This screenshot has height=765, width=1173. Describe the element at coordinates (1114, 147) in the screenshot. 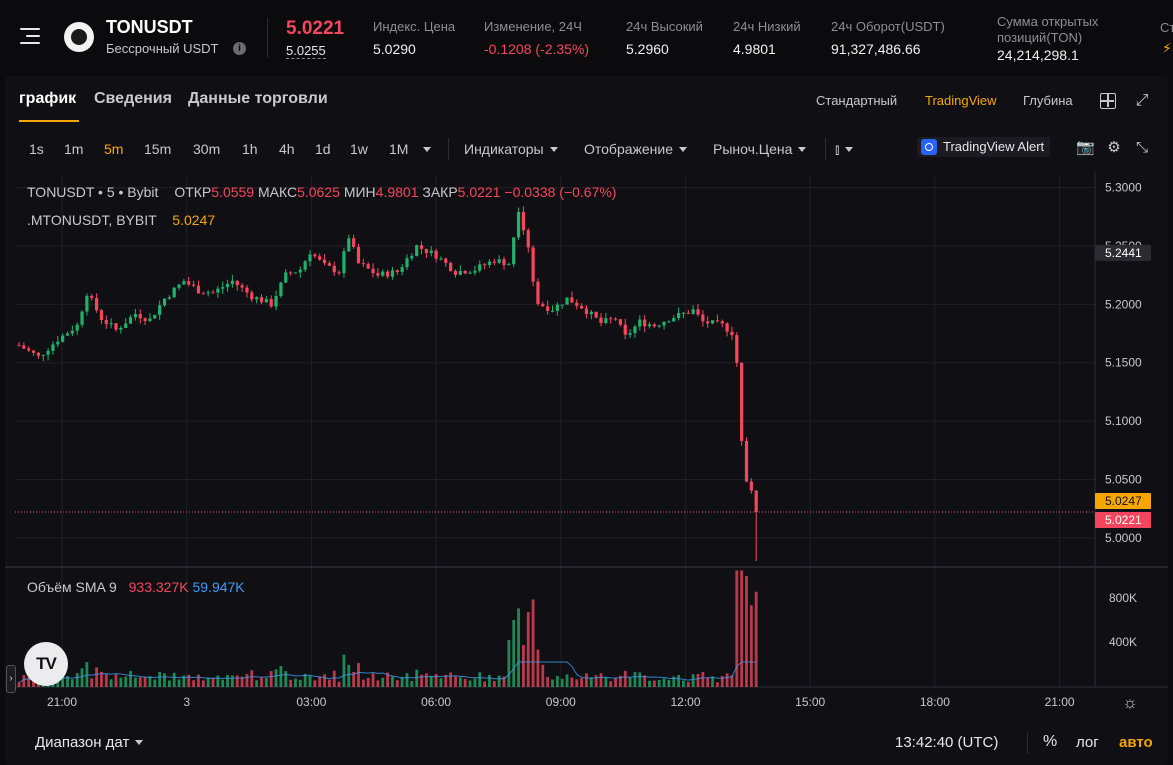

I see `settings-icon: ⚙` at that location.